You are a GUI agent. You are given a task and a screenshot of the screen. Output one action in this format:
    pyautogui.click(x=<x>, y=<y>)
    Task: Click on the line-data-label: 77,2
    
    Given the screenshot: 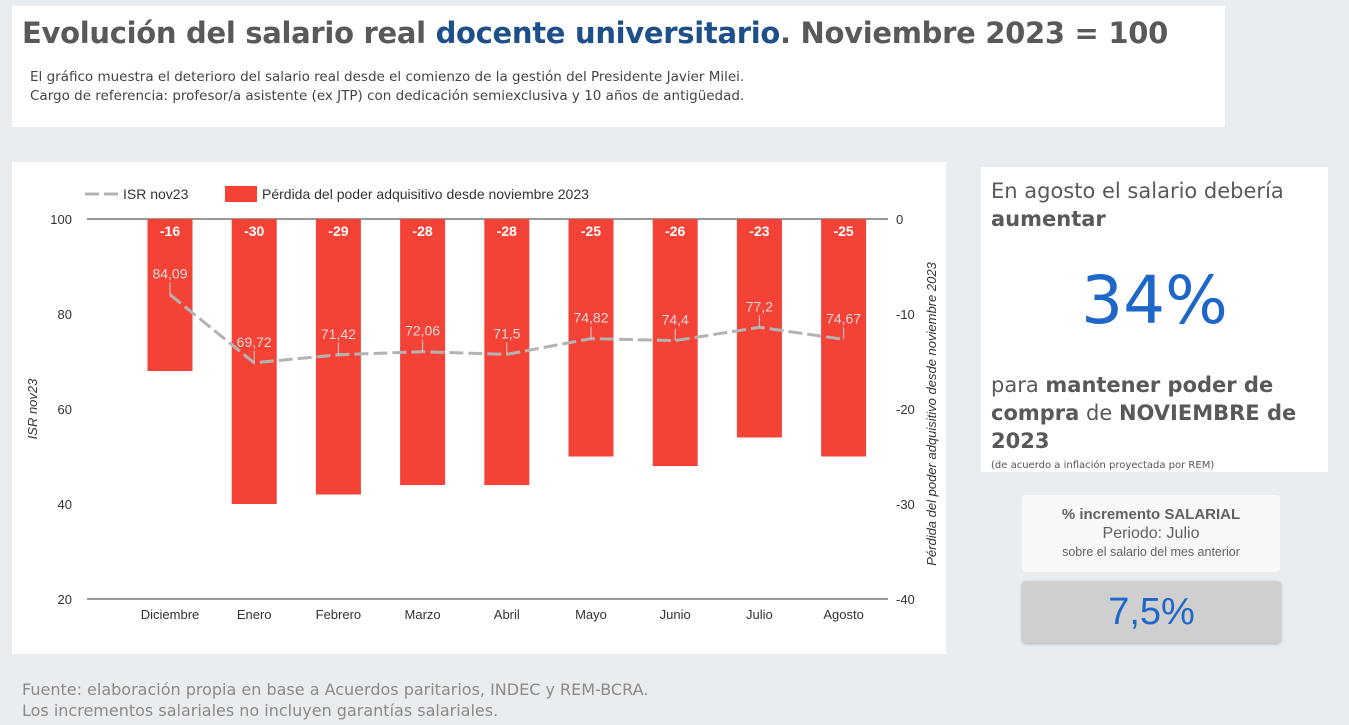 What is the action you would take?
    pyautogui.click(x=759, y=306)
    